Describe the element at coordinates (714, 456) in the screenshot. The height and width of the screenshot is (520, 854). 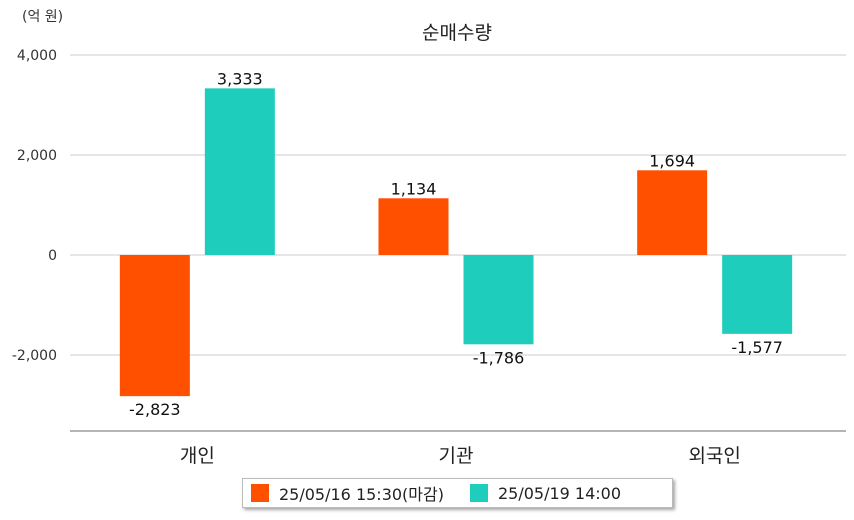
I see `x-tick-label: 외국인` at that location.